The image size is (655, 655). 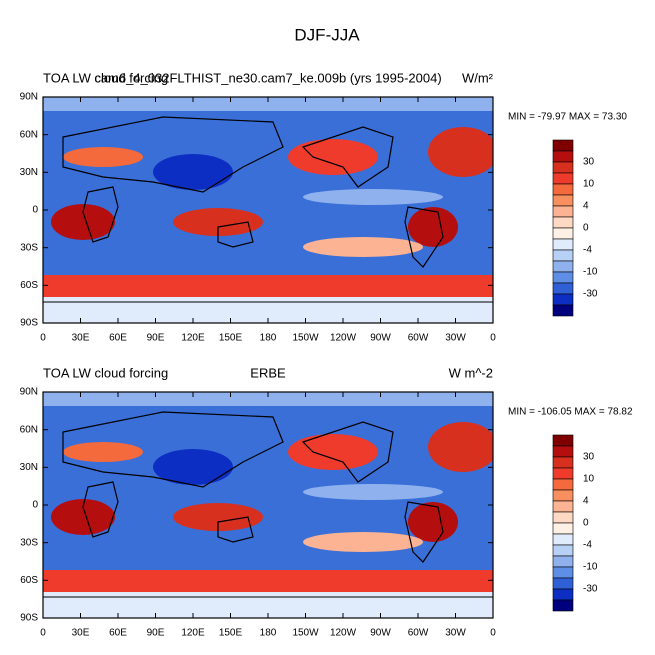 I want to click on stats-label: MIN = -79.97 MAX = 73.30, so click(x=567, y=117).